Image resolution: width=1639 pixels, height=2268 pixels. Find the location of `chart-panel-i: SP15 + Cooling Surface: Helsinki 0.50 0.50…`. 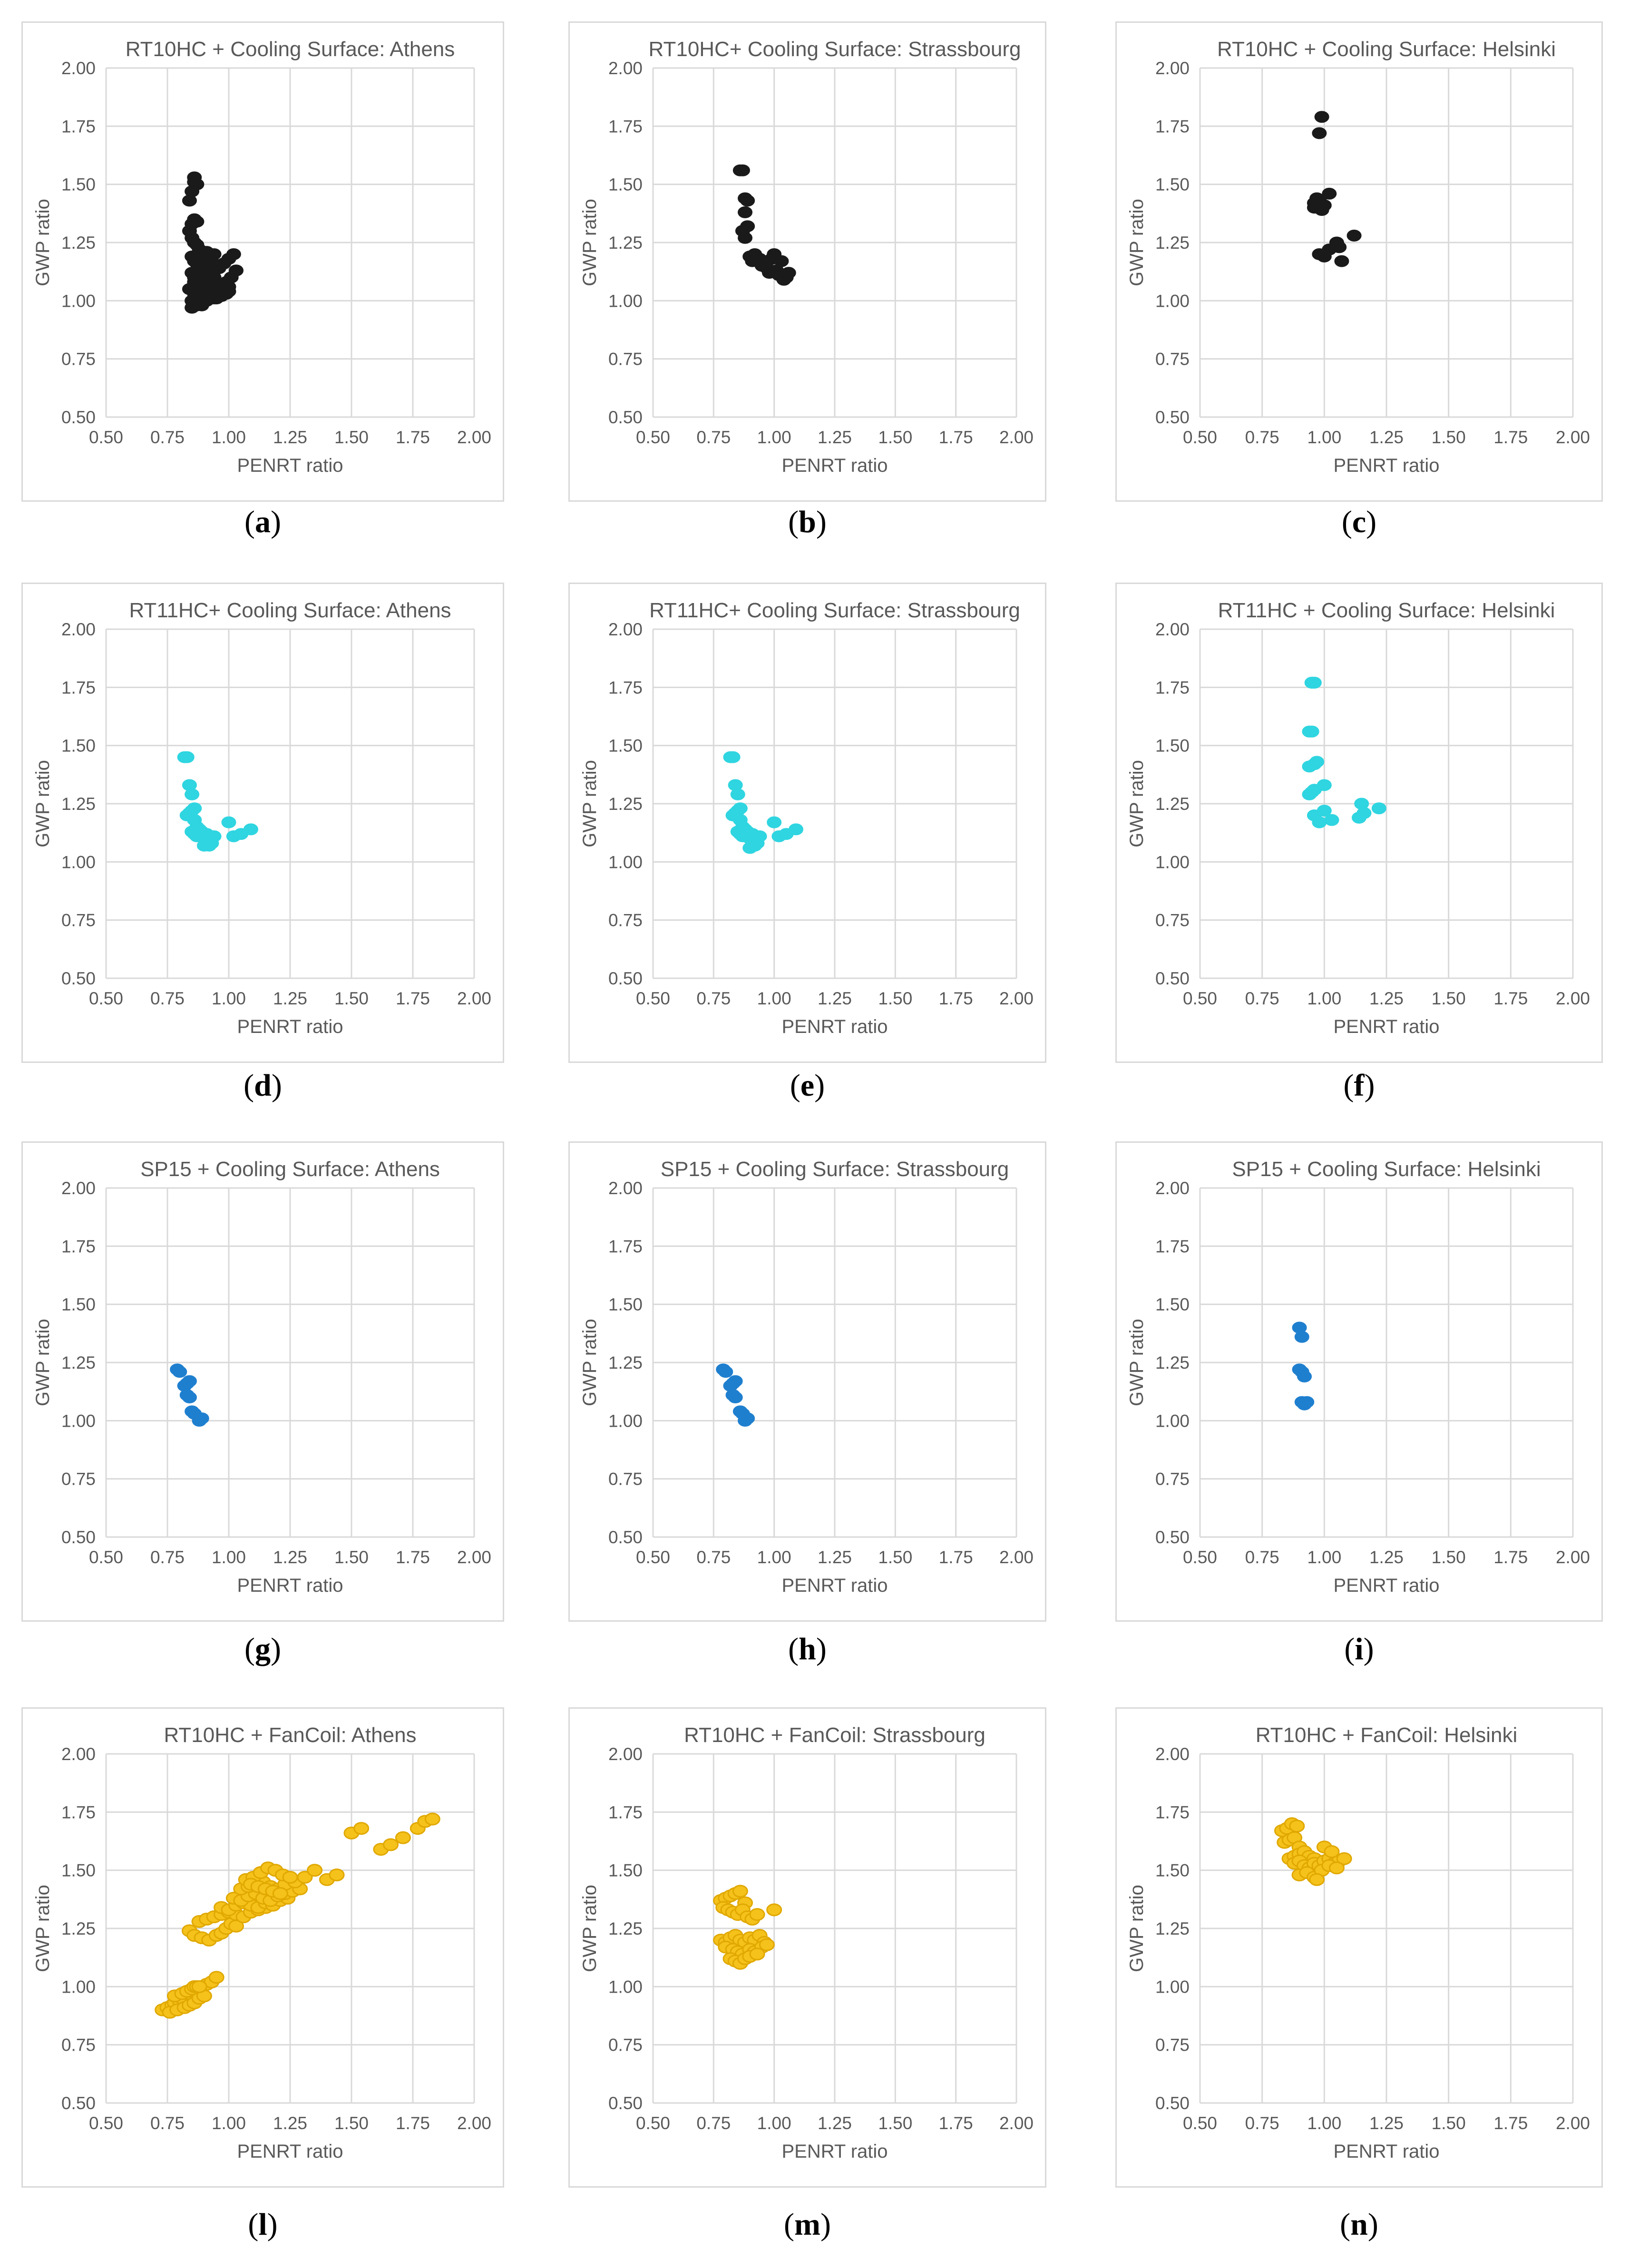

chart-panel-i: SP15 + Cooling Surface: Helsinki 0.50 0.50… is located at coordinates (1359, 1381).